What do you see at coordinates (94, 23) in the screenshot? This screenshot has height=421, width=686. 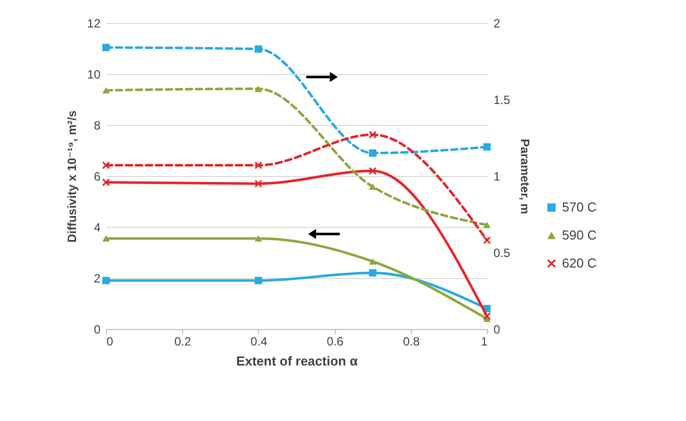 I see `y-tick-label: 12` at bounding box center [94, 23].